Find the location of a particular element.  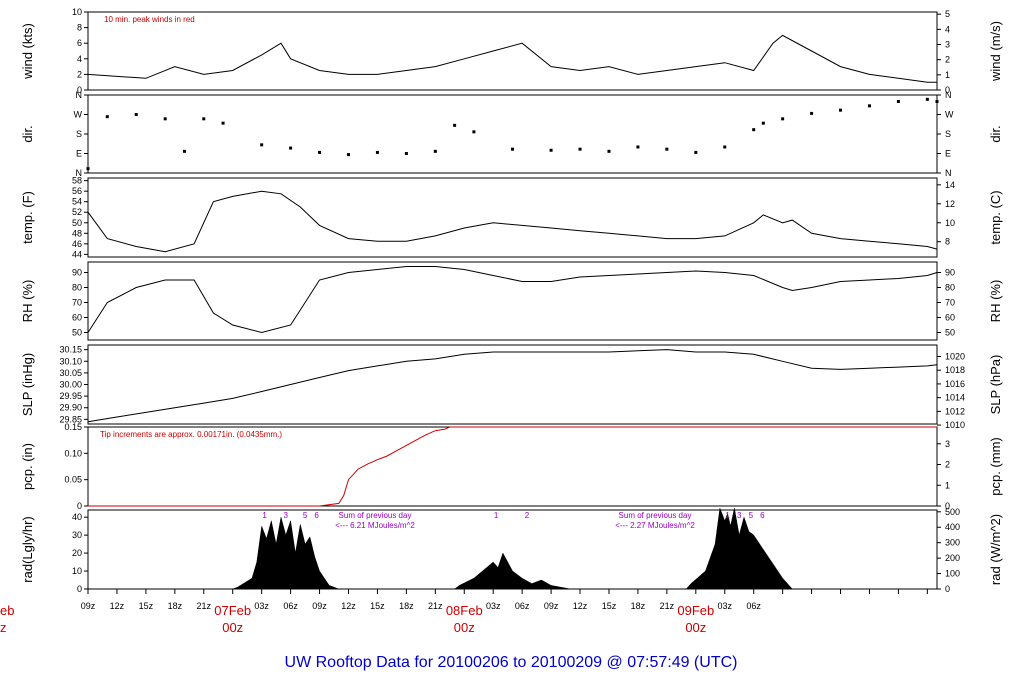

rad-right-tick-label: 400 is located at coordinates (952, 527).